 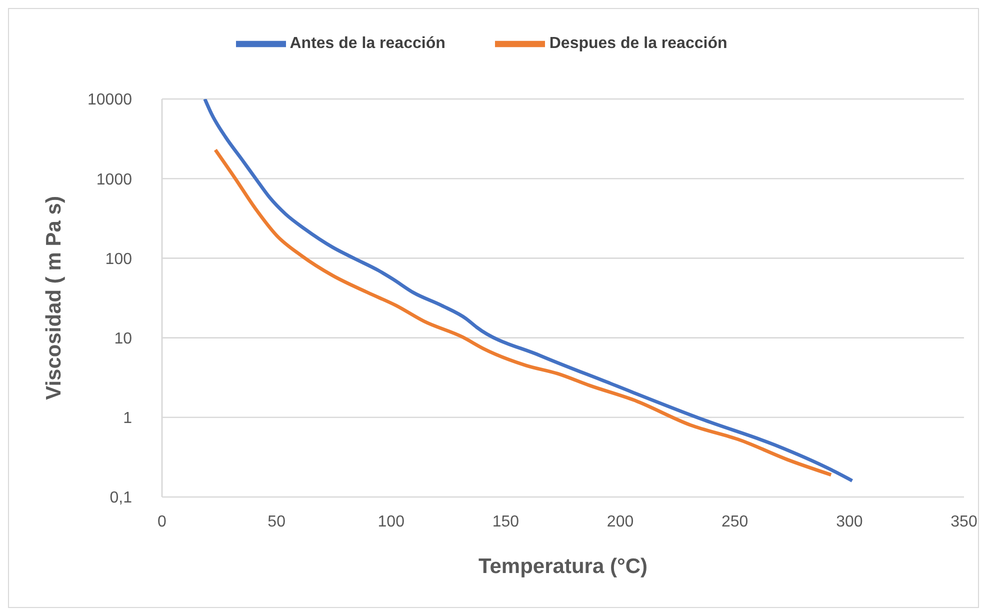 What do you see at coordinates (849, 521) in the screenshot?
I see `x-tick-label: 300` at bounding box center [849, 521].